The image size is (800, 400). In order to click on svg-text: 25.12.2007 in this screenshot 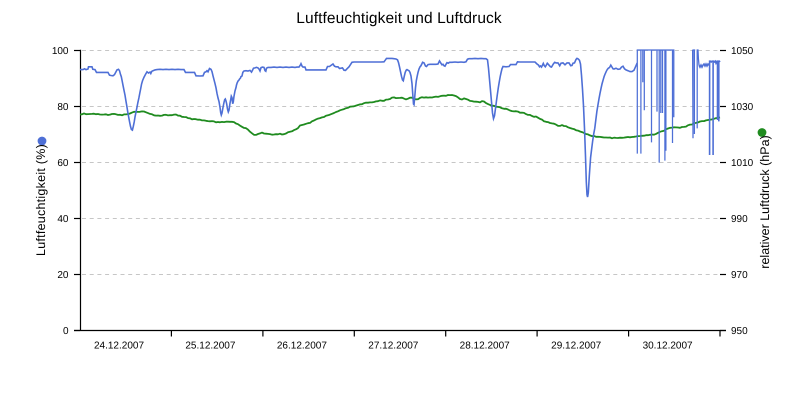, I will do `click(210, 345)`.